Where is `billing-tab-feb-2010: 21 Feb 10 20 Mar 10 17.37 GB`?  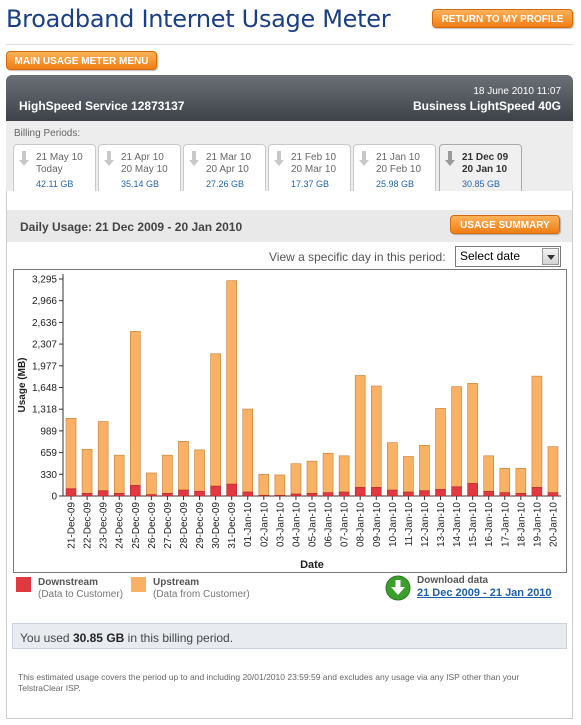
billing-tab-feb-2010: 21 Feb 10 20 Mar 10 17.37 GB is located at coordinates (309, 167).